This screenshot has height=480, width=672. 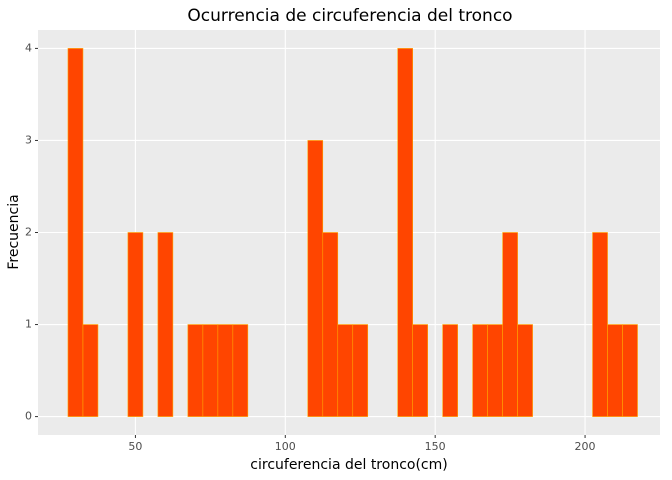 What do you see at coordinates (28, 324) in the screenshot?
I see `y-tick-label: 1` at bounding box center [28, 324].